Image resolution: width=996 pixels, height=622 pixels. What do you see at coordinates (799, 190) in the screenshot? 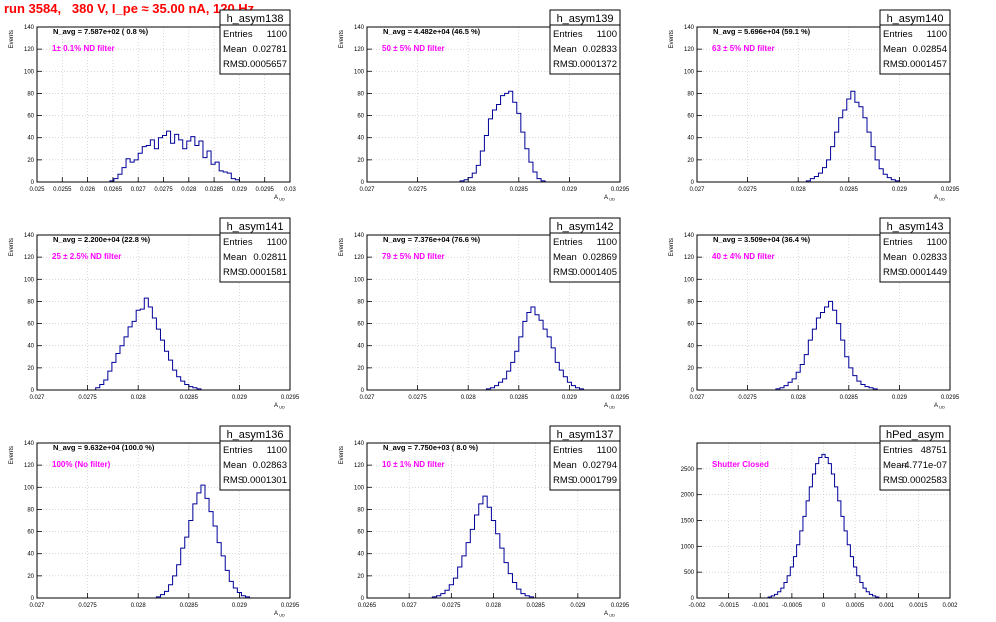
I see `x-tick-label: 0.028` at bounding box center [799, 190].